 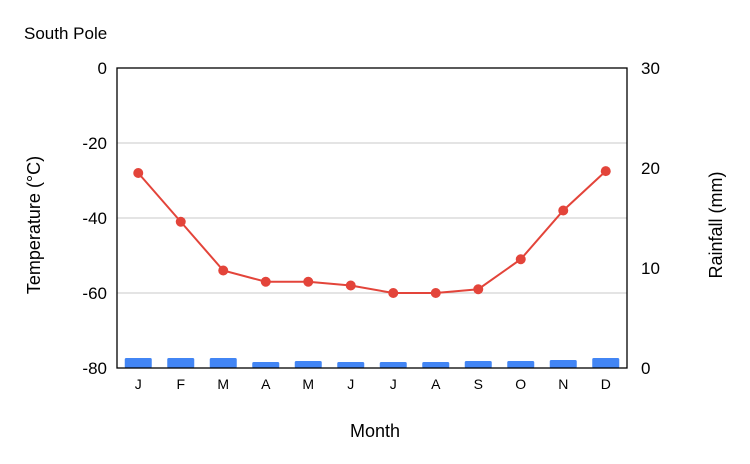 I want to click on left-tick-label: -20, so click(x=94, y=143).